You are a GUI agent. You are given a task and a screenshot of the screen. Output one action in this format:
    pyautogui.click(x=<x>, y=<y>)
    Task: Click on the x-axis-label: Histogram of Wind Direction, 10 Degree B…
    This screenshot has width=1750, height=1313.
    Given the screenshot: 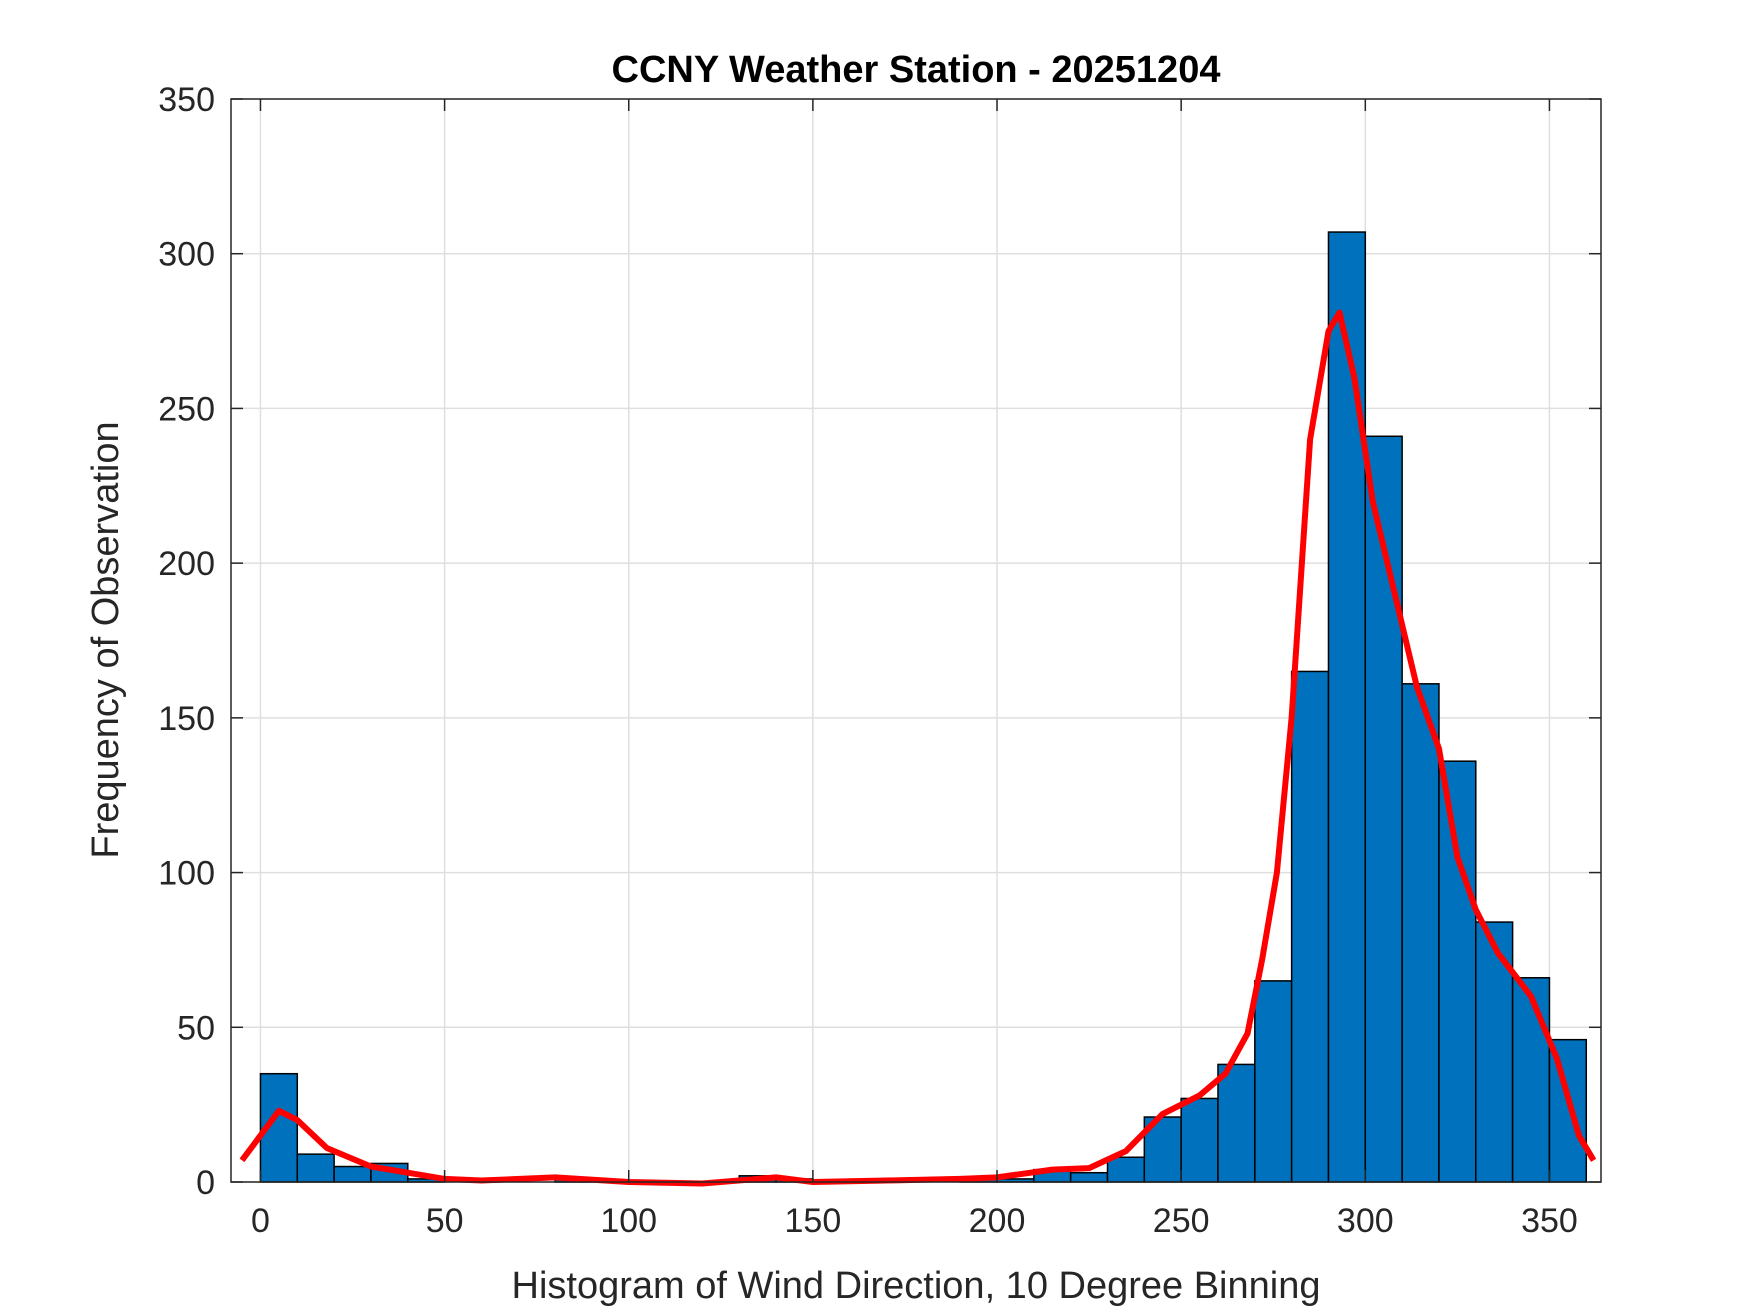 What is the action you would take?
    pyautogui.click(x=916, y=1286)
    